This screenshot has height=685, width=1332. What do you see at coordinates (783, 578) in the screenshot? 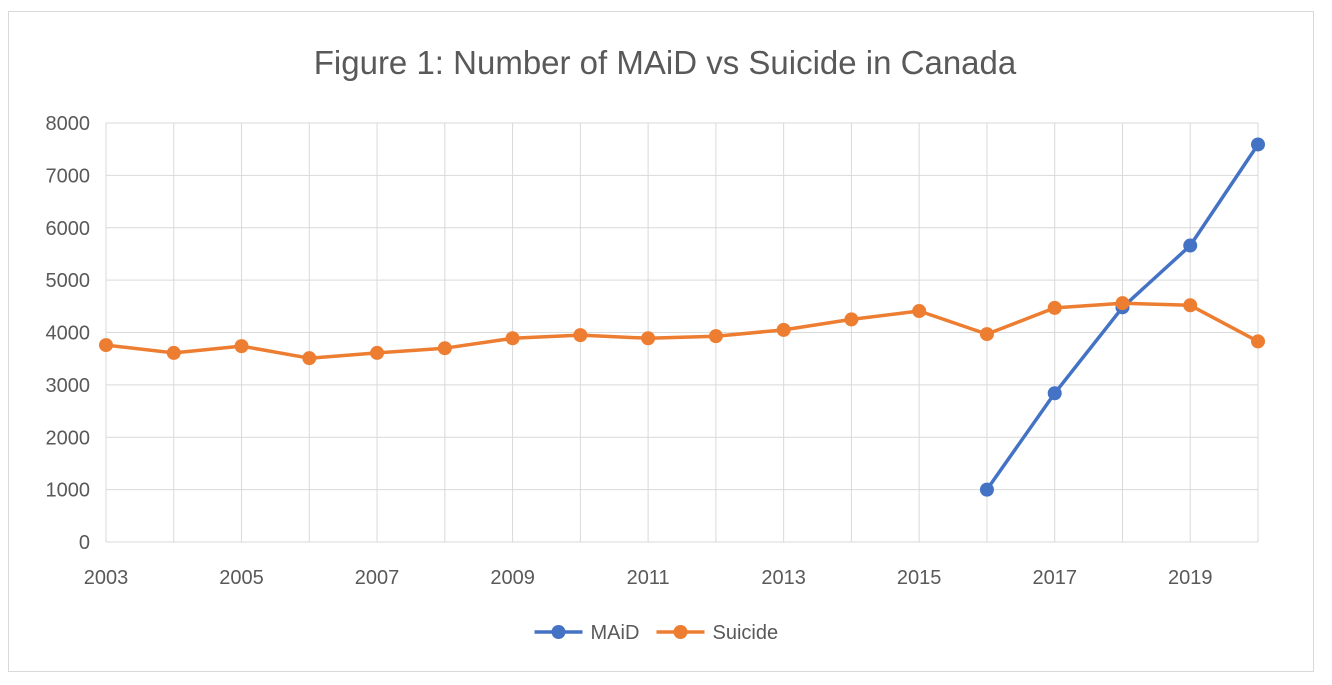
I see `x-tick-label: 2013` at bounding box center [783, 578].